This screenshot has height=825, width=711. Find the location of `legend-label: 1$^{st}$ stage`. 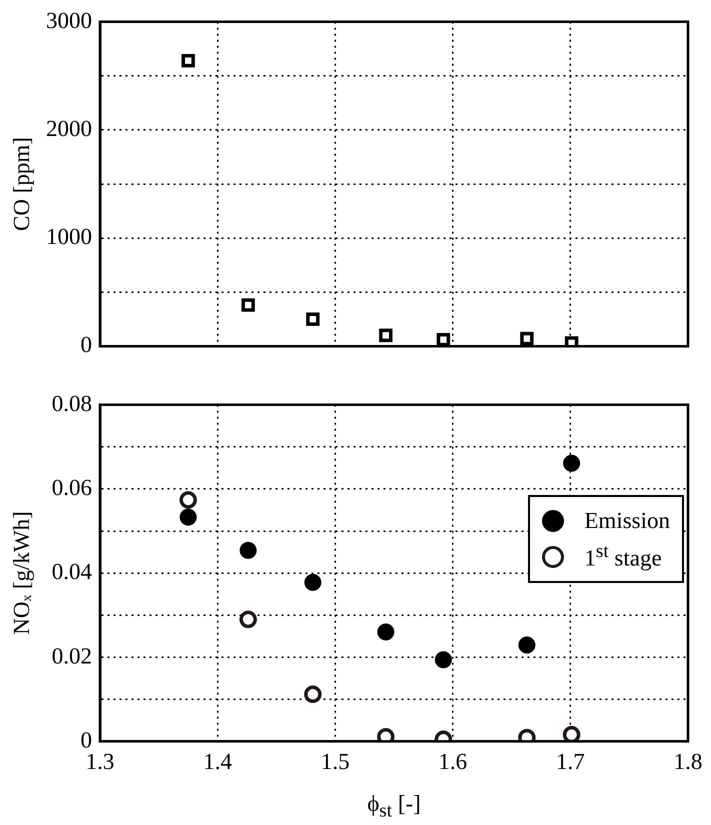

legend-label: 1$^{st}$ stage is located at coordinates (623, 556).